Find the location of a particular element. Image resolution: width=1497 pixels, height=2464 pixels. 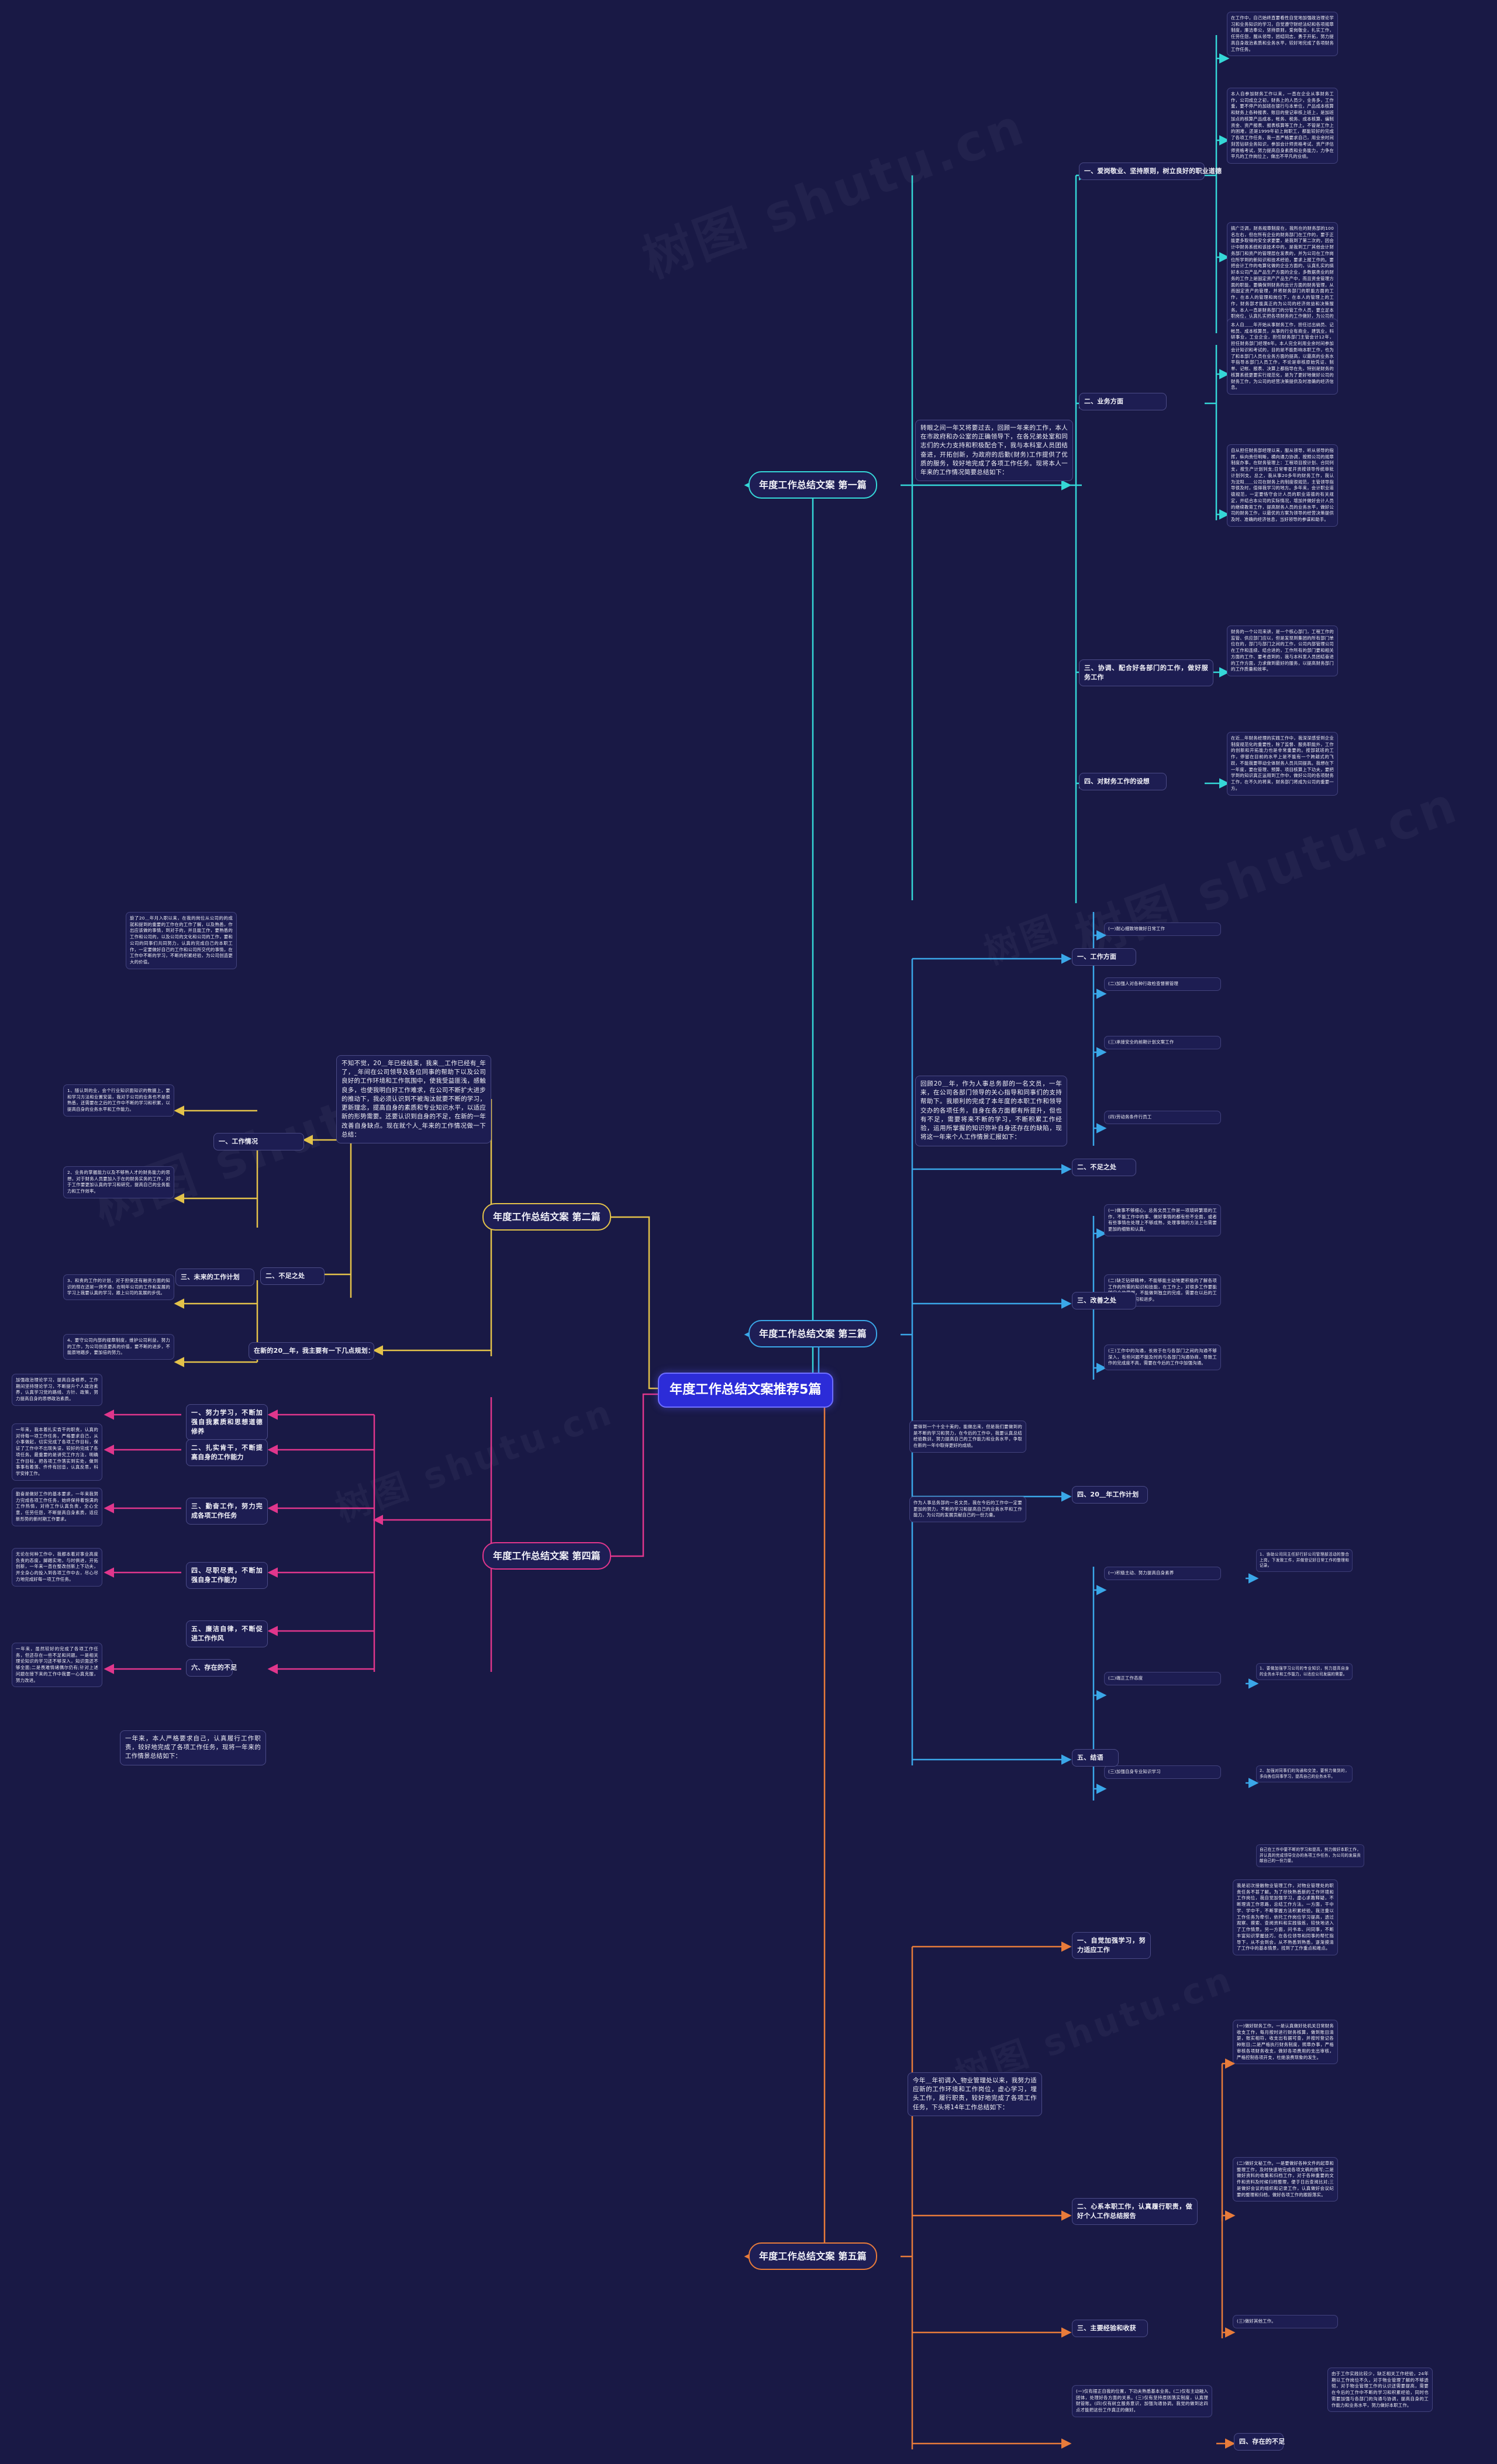

b3-section-5-label: 五、结语 is located at coordinates (1095, 1758).